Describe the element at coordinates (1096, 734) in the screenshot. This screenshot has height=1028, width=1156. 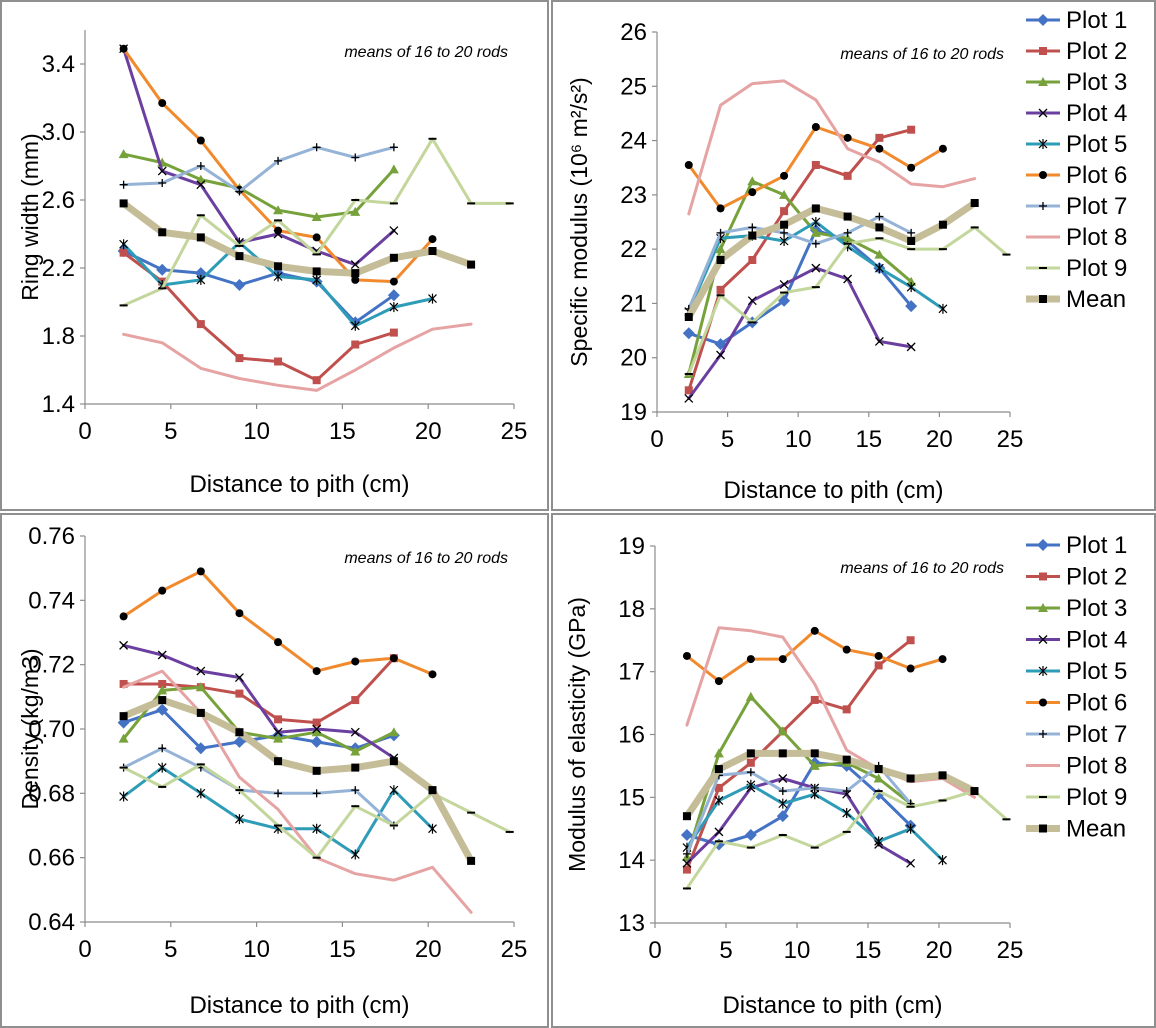
I see `legend-label: Plot 7` at that location.